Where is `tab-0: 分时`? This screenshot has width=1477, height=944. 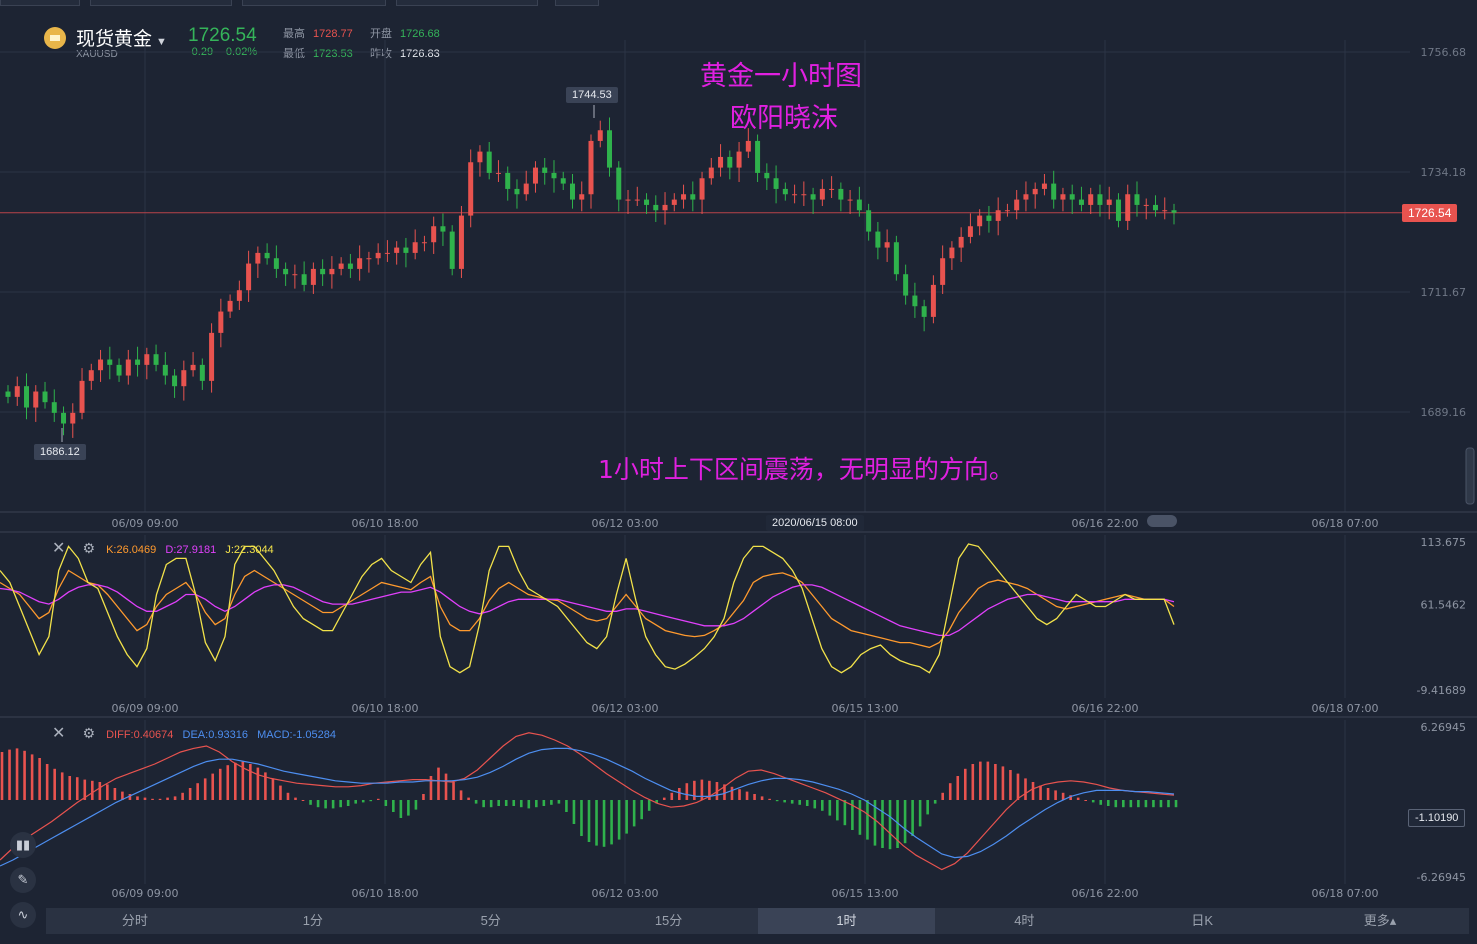
tab-0: 分时 is located at coordinates (134, 920).